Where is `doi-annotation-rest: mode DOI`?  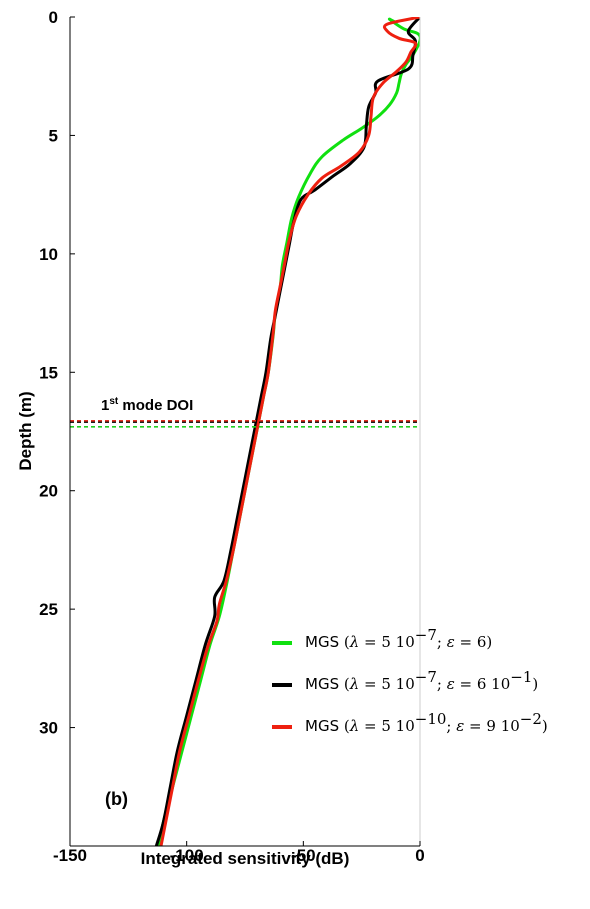 doi-annotation-rest: mode DOI is located at coordinates (155, 405).